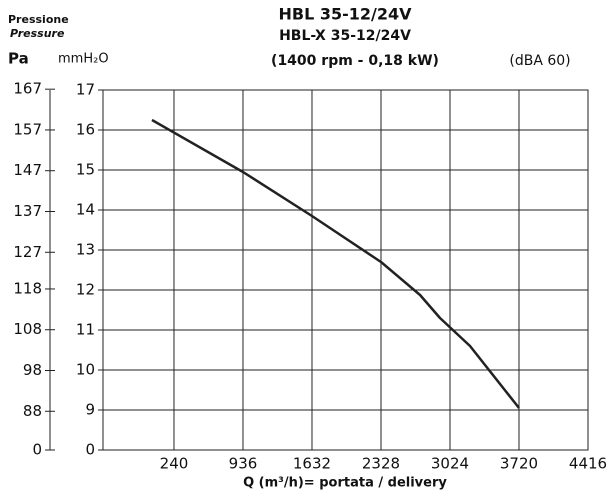  Describe the element at coordinates (85, 290) in the screenshot. I see `y-tick-label: 12` at that location.